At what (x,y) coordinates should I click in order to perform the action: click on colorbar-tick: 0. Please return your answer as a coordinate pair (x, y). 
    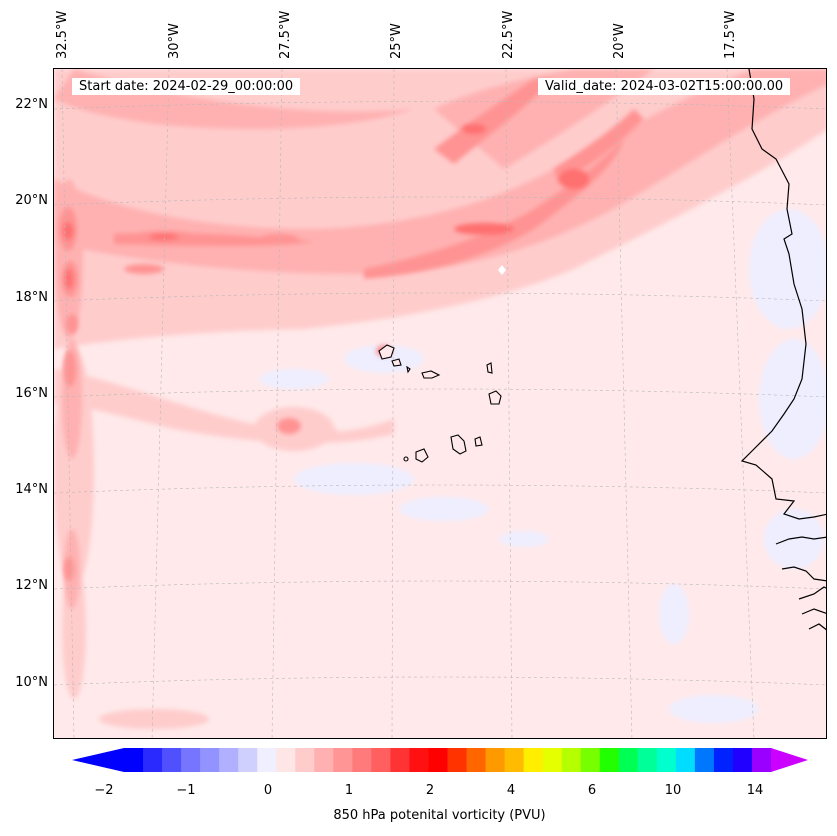
    Looking at the image, I should click on (268, 790).